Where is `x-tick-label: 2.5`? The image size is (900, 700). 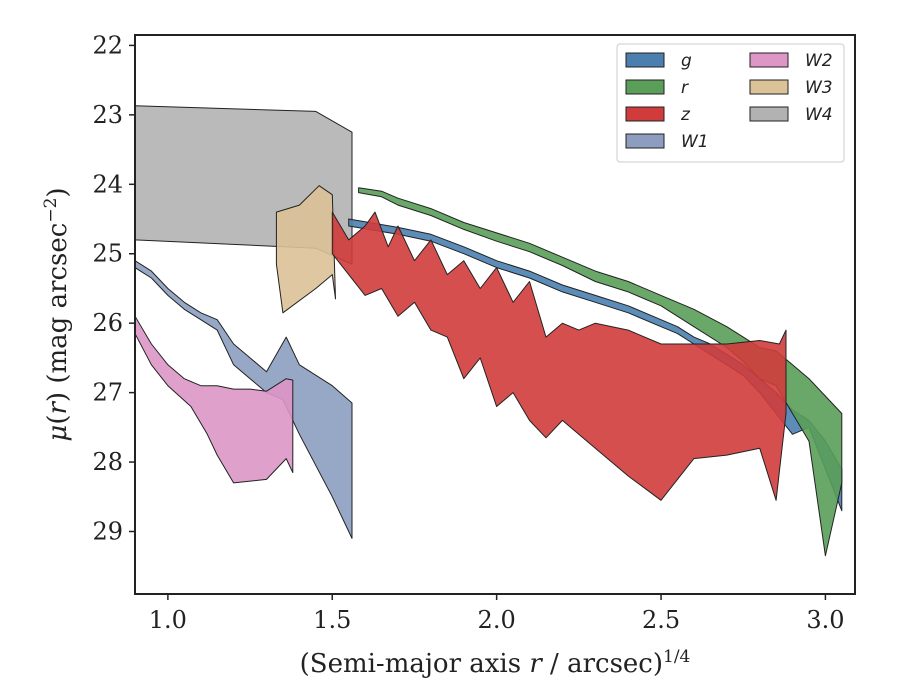 x-tick-label: 2.5 is located at coordinates (661, 620).